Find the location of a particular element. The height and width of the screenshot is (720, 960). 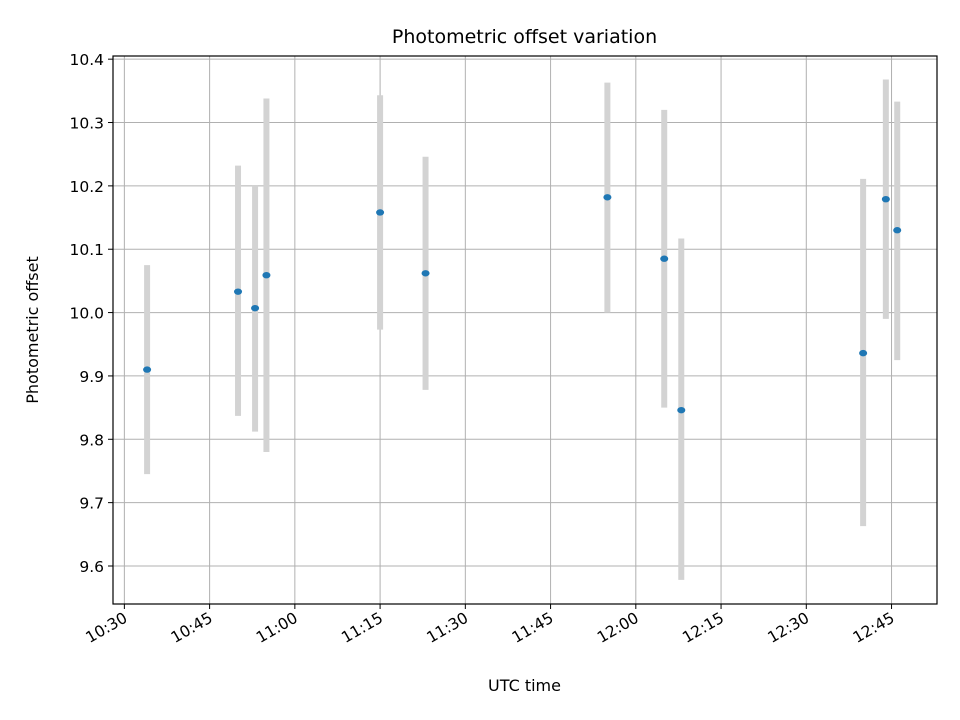

x-tick-label: 10:30 is located at coordinates (107, 628).